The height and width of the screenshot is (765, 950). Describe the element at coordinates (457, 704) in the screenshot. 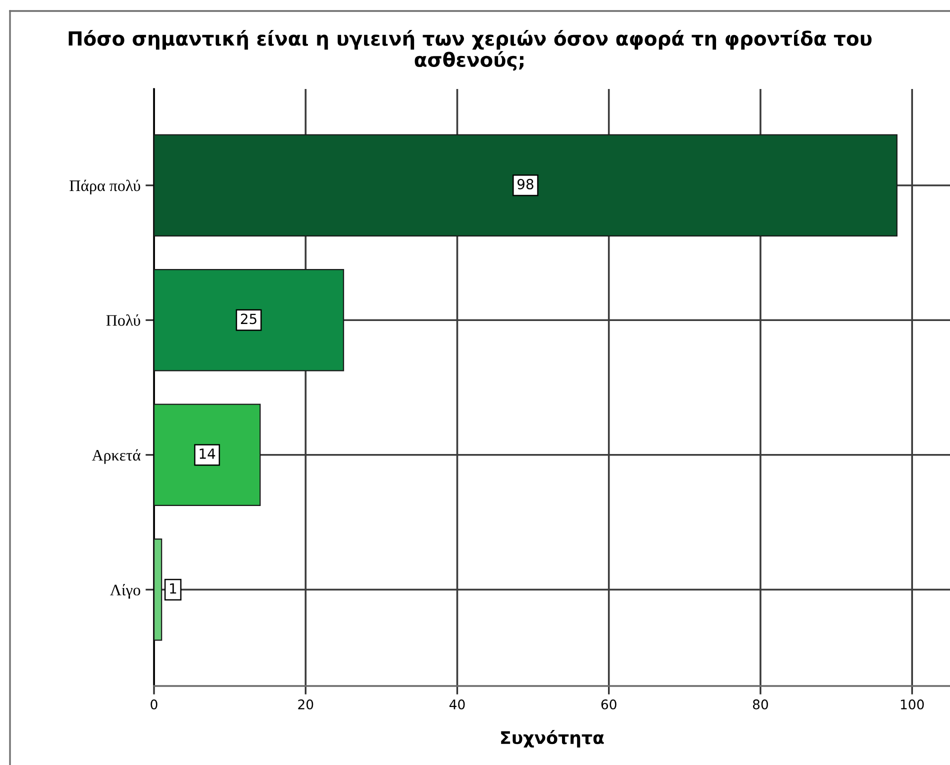

I see `x-tick-label: 40` at that location.